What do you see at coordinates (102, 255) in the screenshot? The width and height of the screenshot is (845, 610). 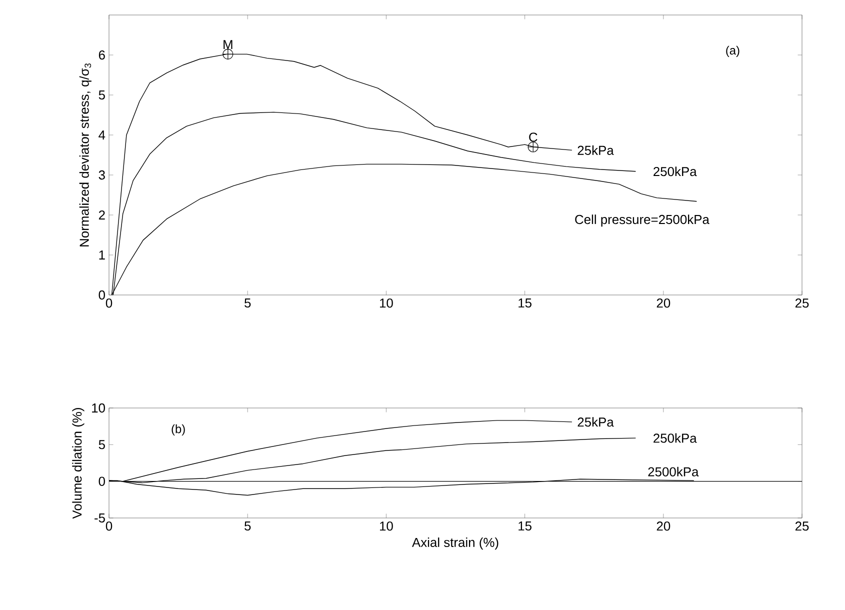 I see `y-tick-label: 1` at bounding box center [102, 255].